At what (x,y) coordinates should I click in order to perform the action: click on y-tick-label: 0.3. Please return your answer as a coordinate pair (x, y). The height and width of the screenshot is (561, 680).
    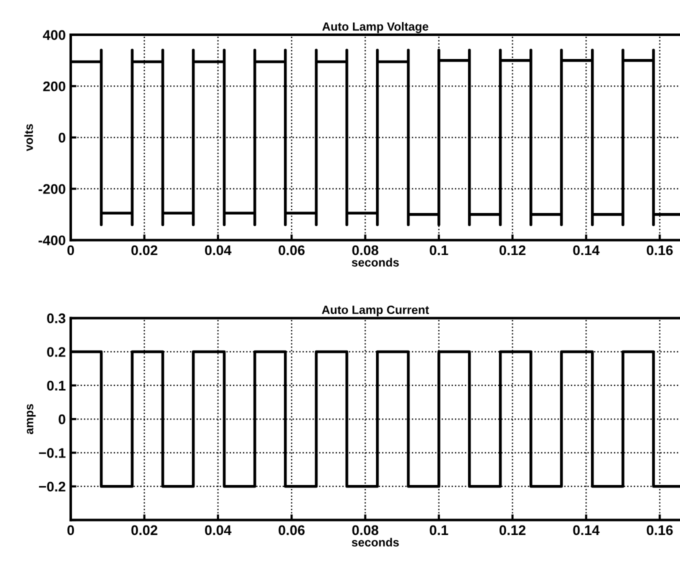
    Looking at the image, I should click on (56, 318).